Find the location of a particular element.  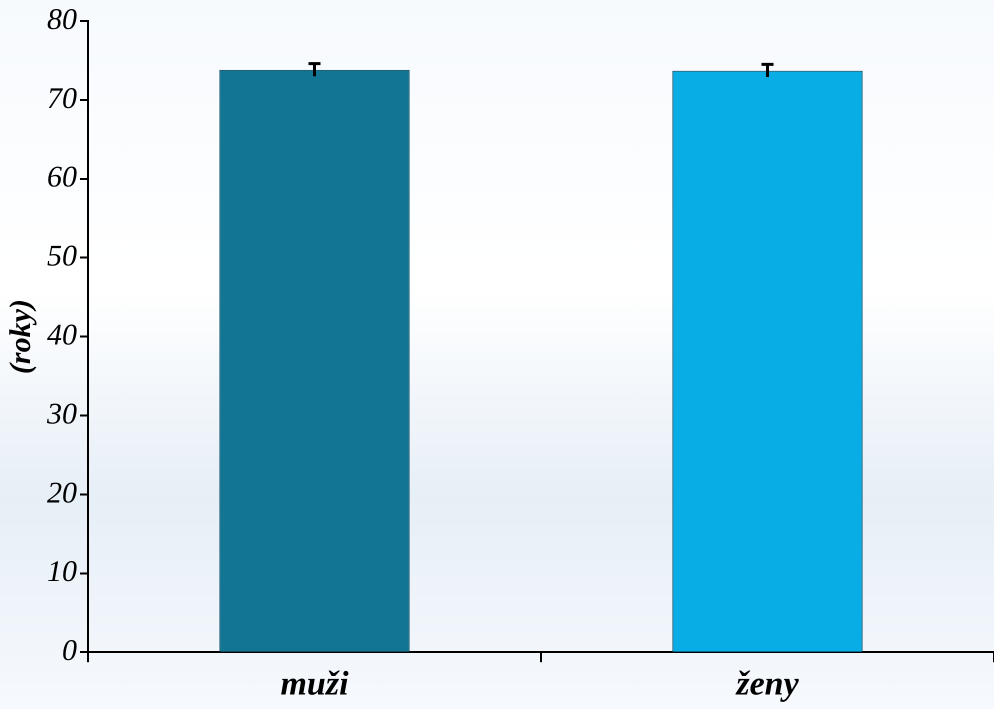

y-tick-label: 60 is located at coordinates (62, 177).